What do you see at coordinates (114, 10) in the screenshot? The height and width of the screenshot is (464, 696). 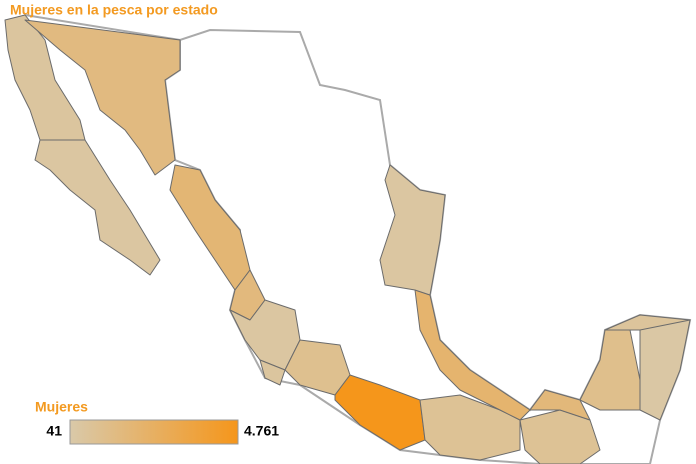 I see `chart-title: Mujeres en la pesca por estado` at bounding box center [114, 10].